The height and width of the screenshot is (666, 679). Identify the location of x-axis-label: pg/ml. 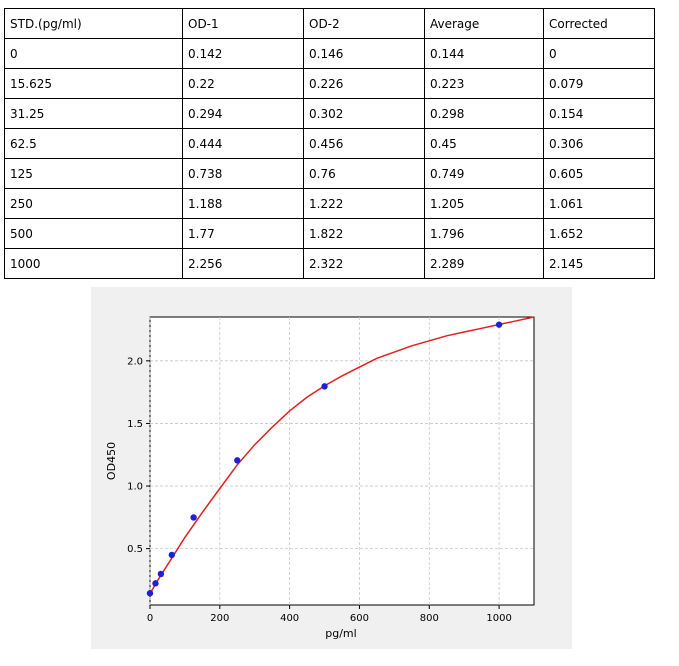
(340, 633).